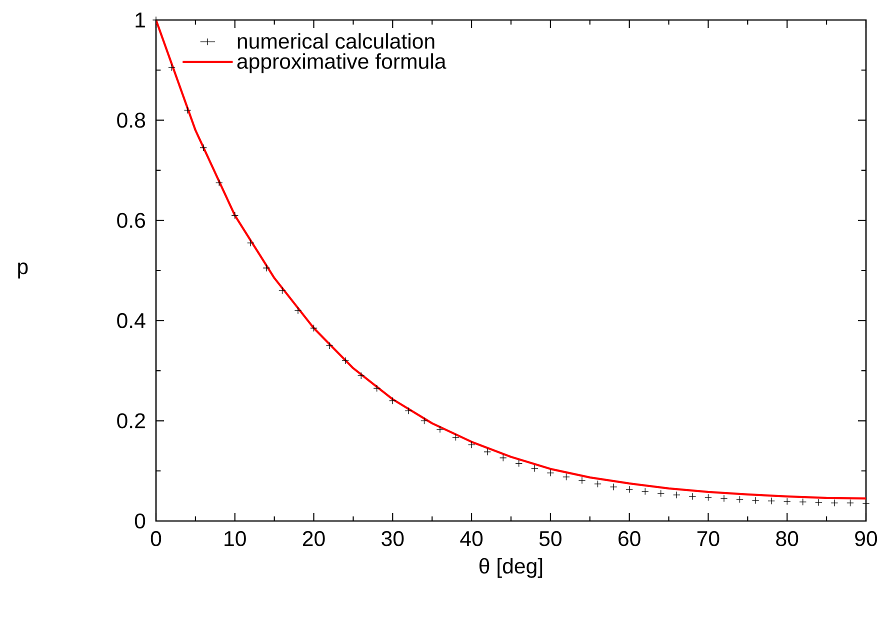 The image size is (896, 619). Describe the element at coordinates (708, 538) in the screenshot. I see `x-tick-label: 70` at that location.